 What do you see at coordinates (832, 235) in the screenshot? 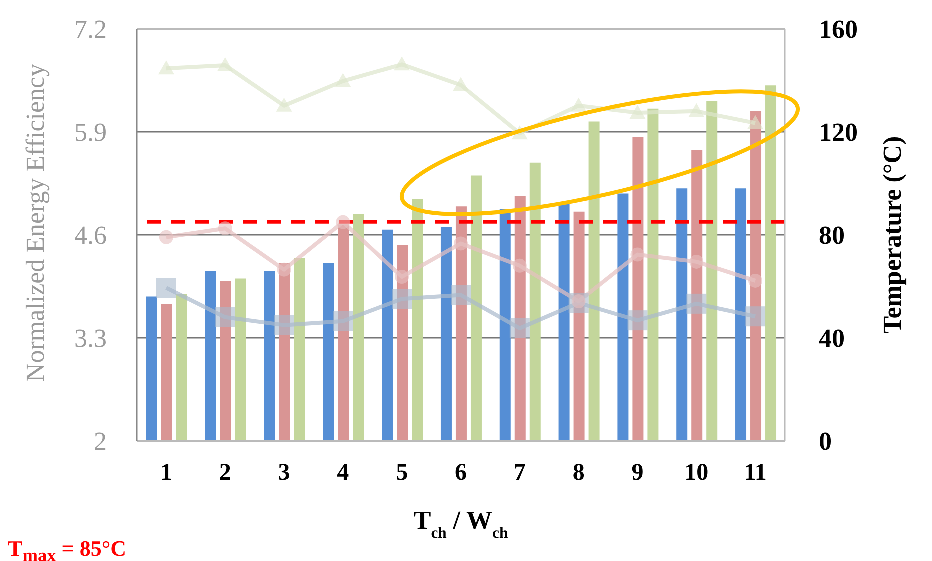
I see `y2-tick-label: 80` at bounding box center [832, 235].